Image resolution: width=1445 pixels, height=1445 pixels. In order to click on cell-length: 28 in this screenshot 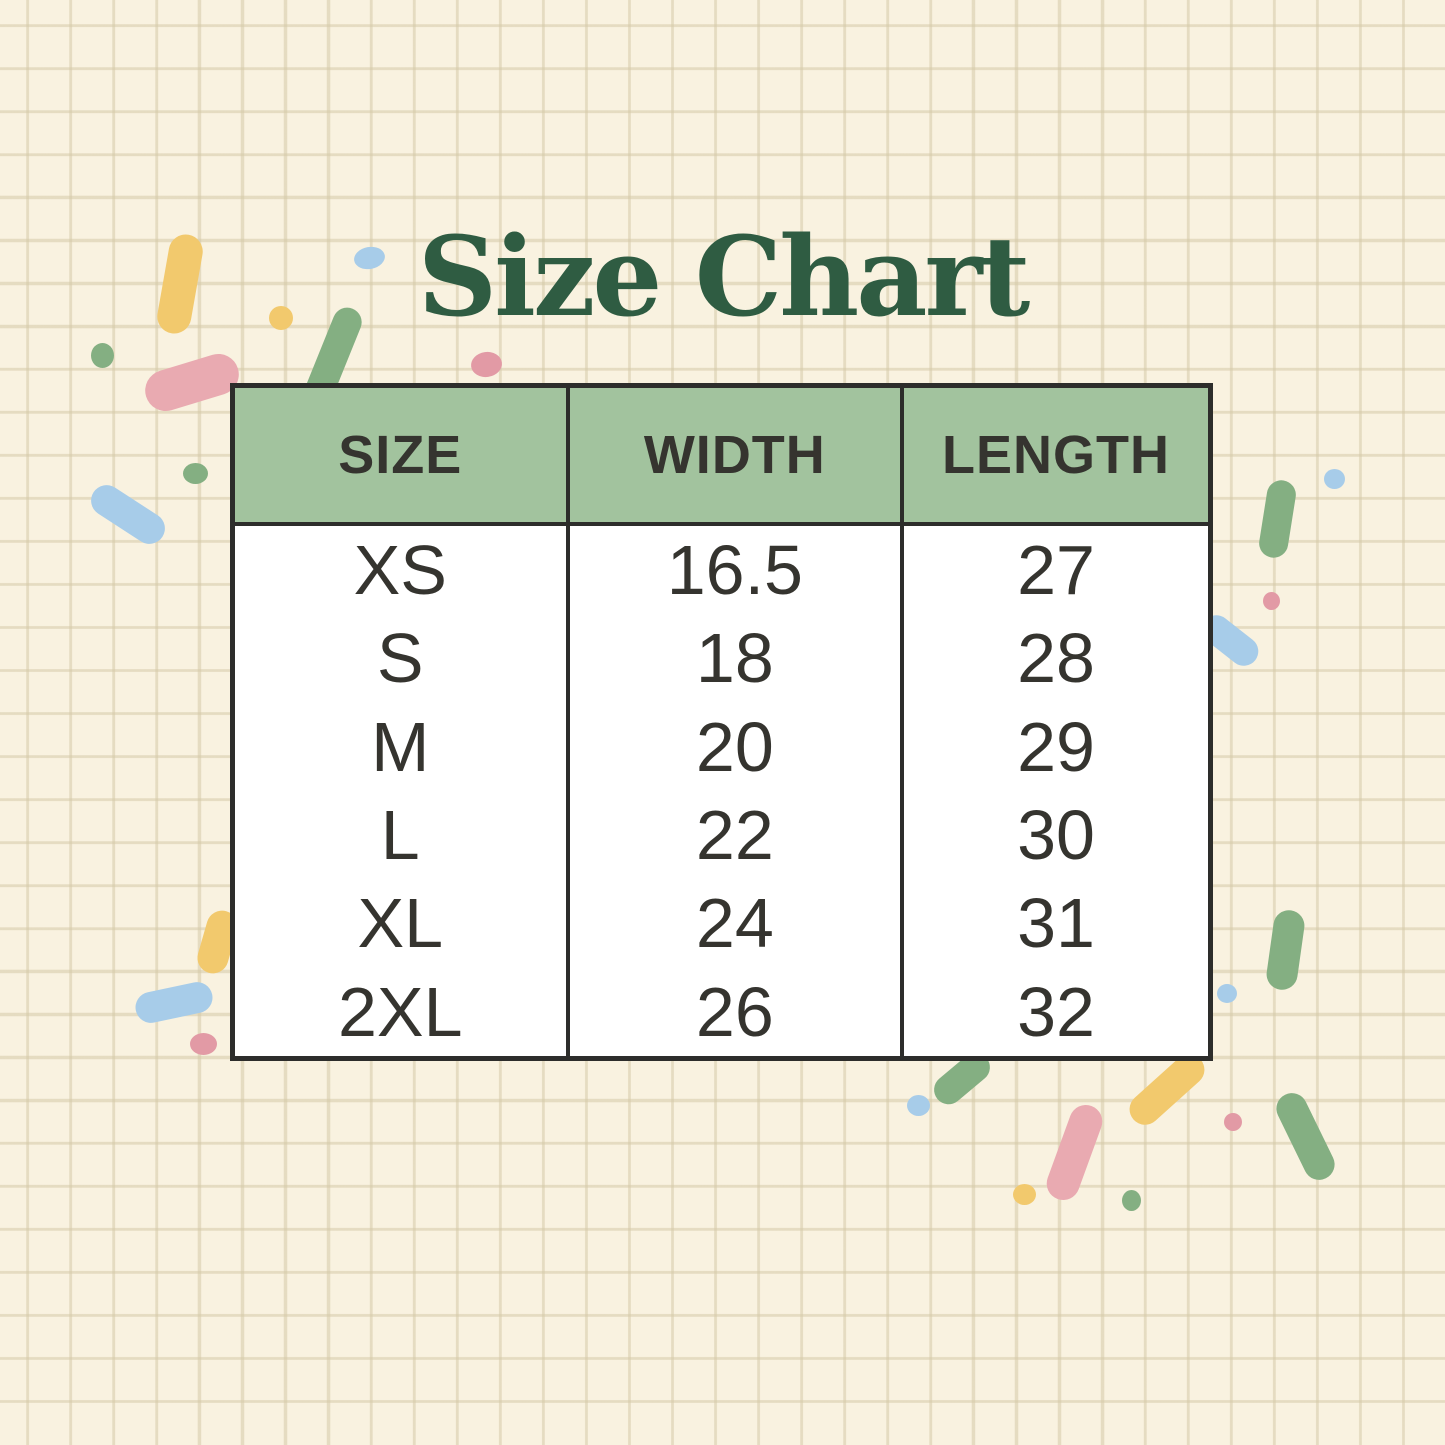, I will do `click(1056, 658)`.